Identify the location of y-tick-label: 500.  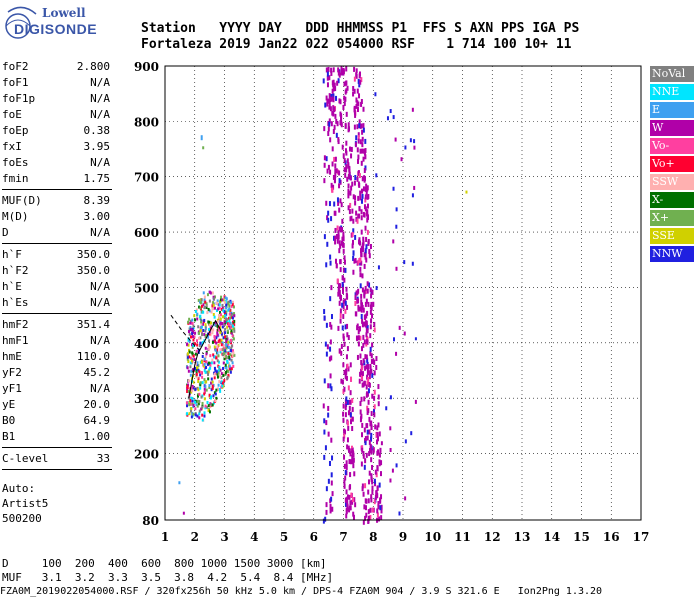
(146, 288).